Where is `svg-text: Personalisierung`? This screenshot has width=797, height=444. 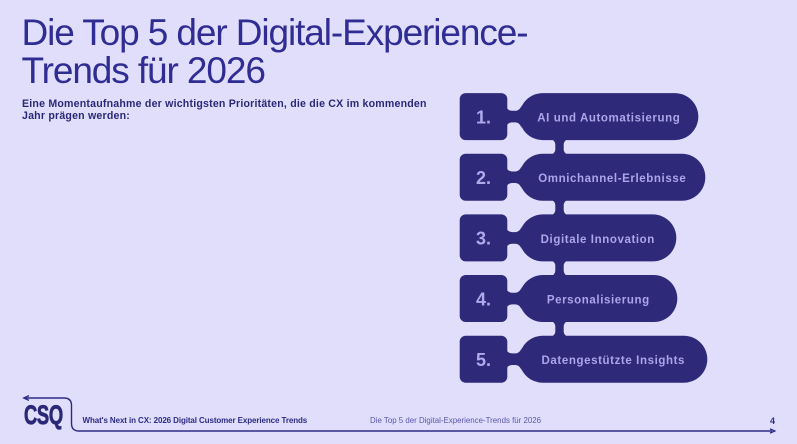 svg-text: Personalisierung is located at coordinates (598, 300).